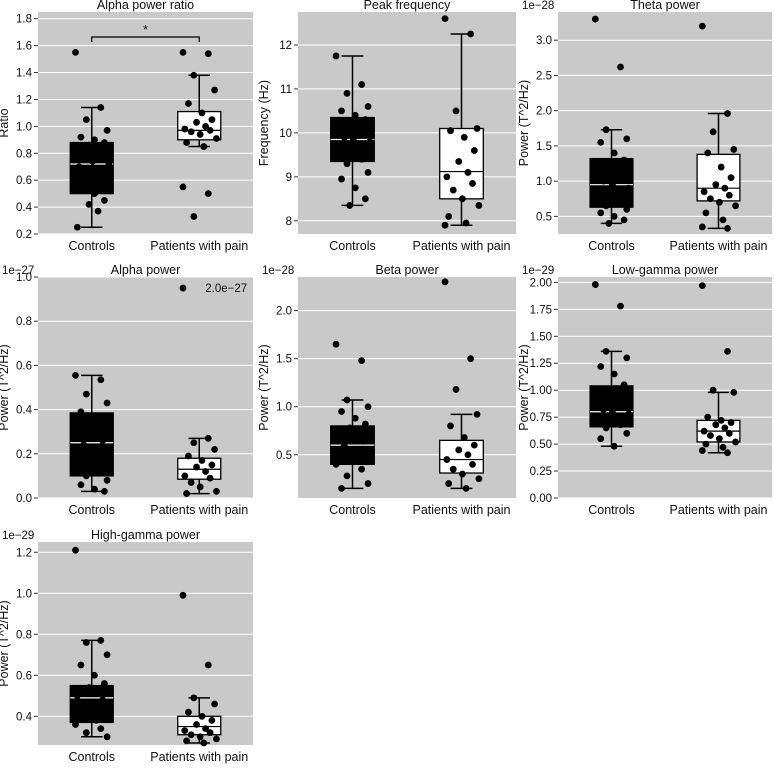  What do you see at coordinates (145, 535) in the screenshot?
I see `panel-title: High-gamma power` at bounding box center [145, 535].